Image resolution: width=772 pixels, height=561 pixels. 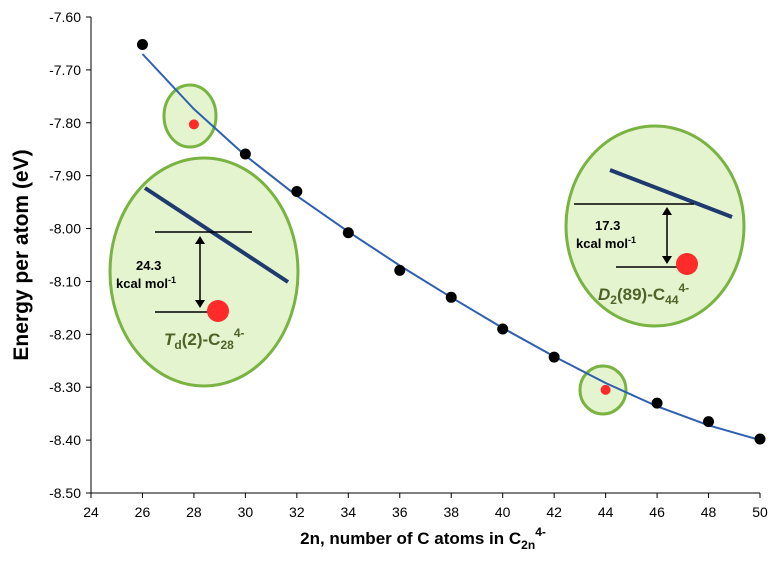 What do you see at coordinates (687, 264) in the screenshot?
I see `inset-d2-point` at bounding box center [687, 264].